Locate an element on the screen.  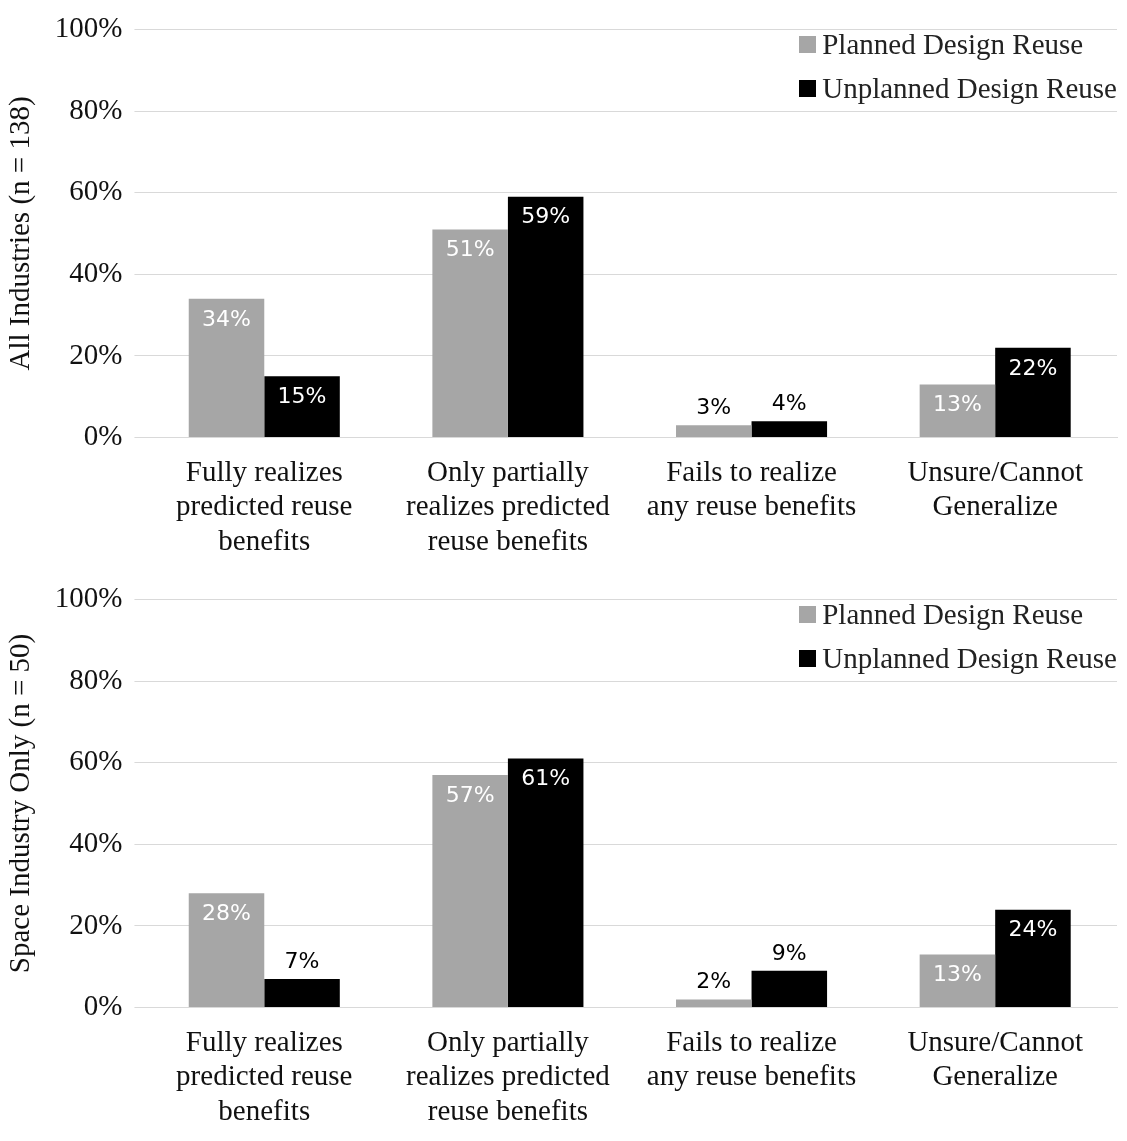
data-label: 24% is located at coordinates (1033, 929).